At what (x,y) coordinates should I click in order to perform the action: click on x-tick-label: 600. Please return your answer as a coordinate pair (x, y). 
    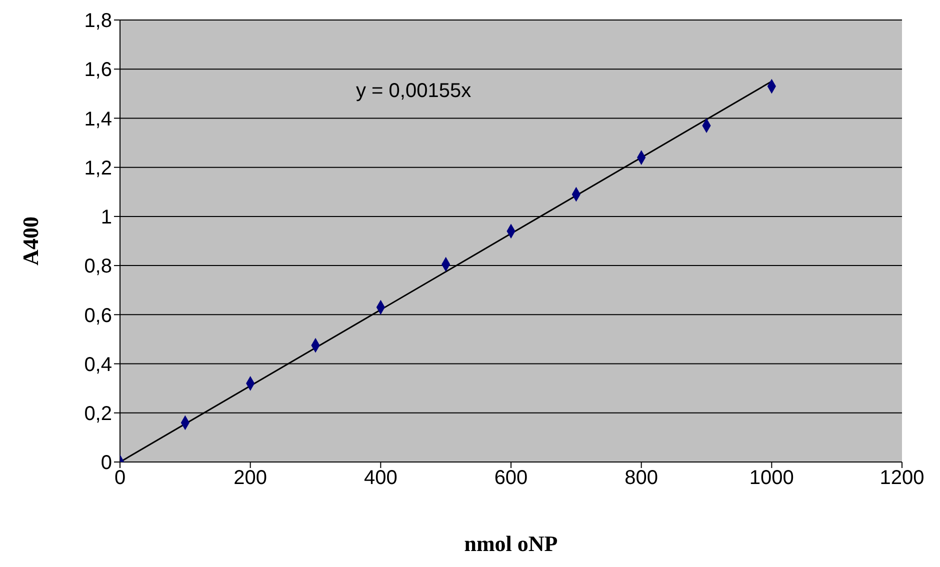
    Looking at the image, I should click on (511, 478).